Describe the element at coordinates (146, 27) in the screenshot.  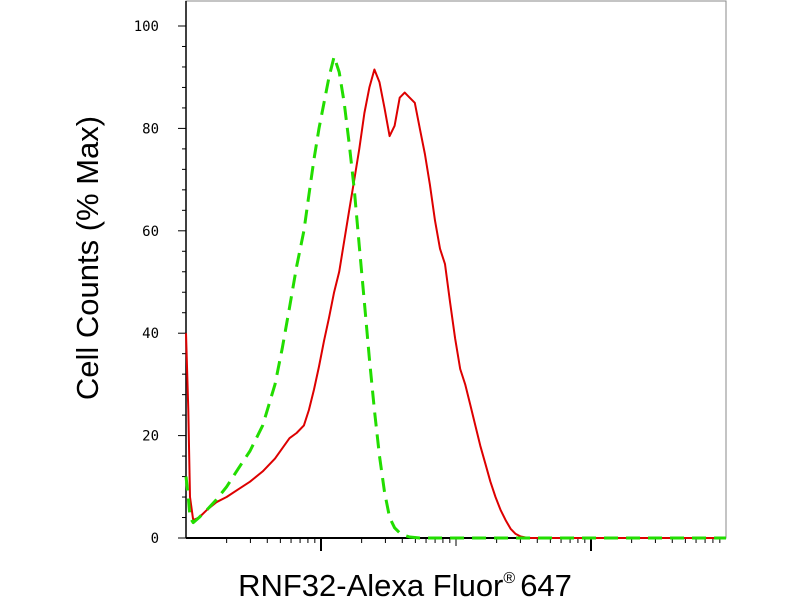
I see `y-tick-label: 100` at that location.